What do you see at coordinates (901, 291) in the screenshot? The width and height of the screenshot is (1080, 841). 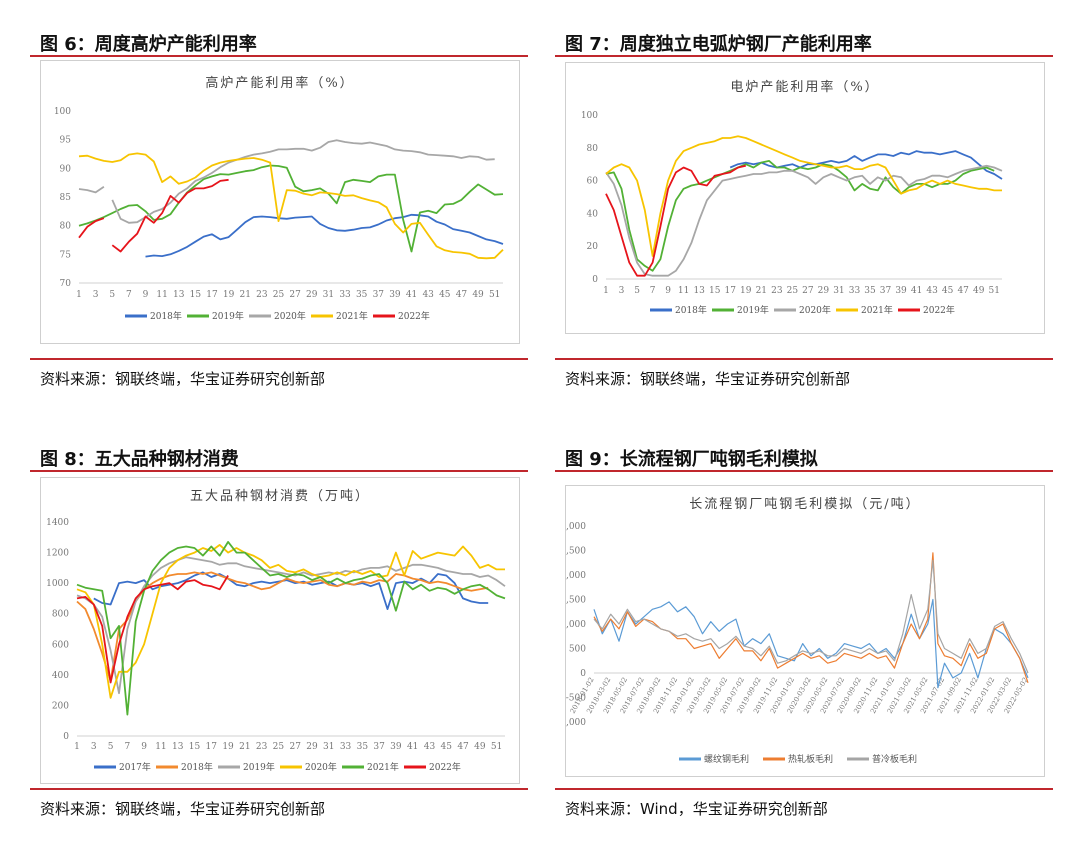 I see `x-tick-label: 39` at bounding box center [901, 291].